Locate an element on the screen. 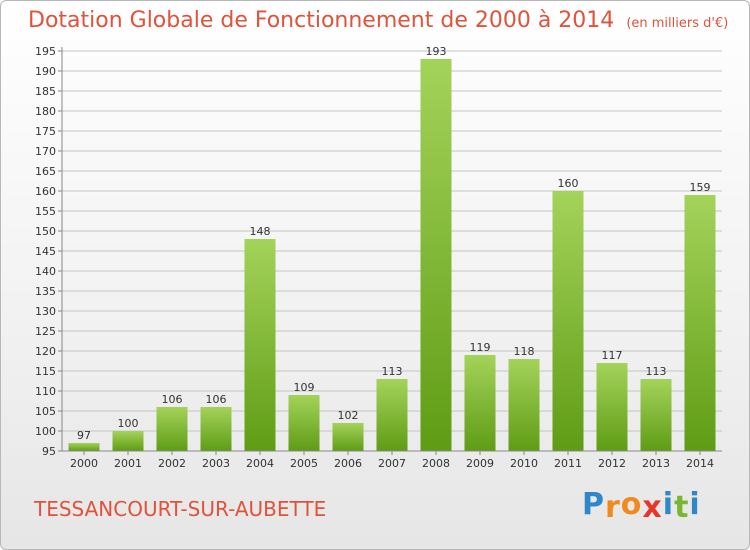 The width and height of the screenshot is (750, 550). y-tick-label: 145 is located at coordinates (45, 251).